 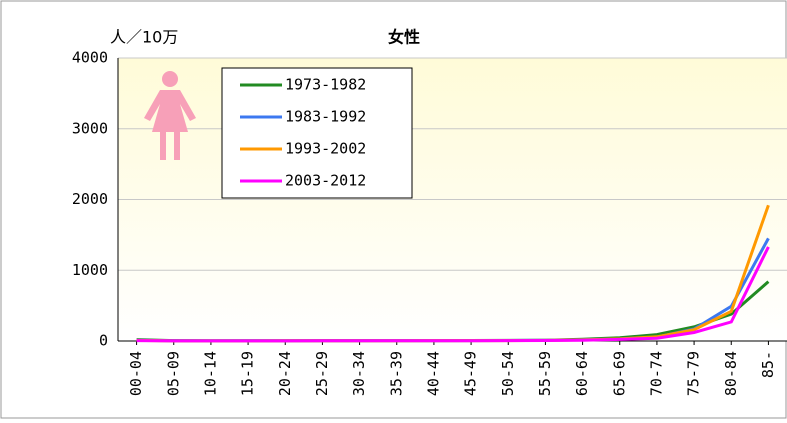 What do you see at coordinates (103, 341) in the screenshot?
I see `y-tick-label: 0` at bounding box center [103, 341].